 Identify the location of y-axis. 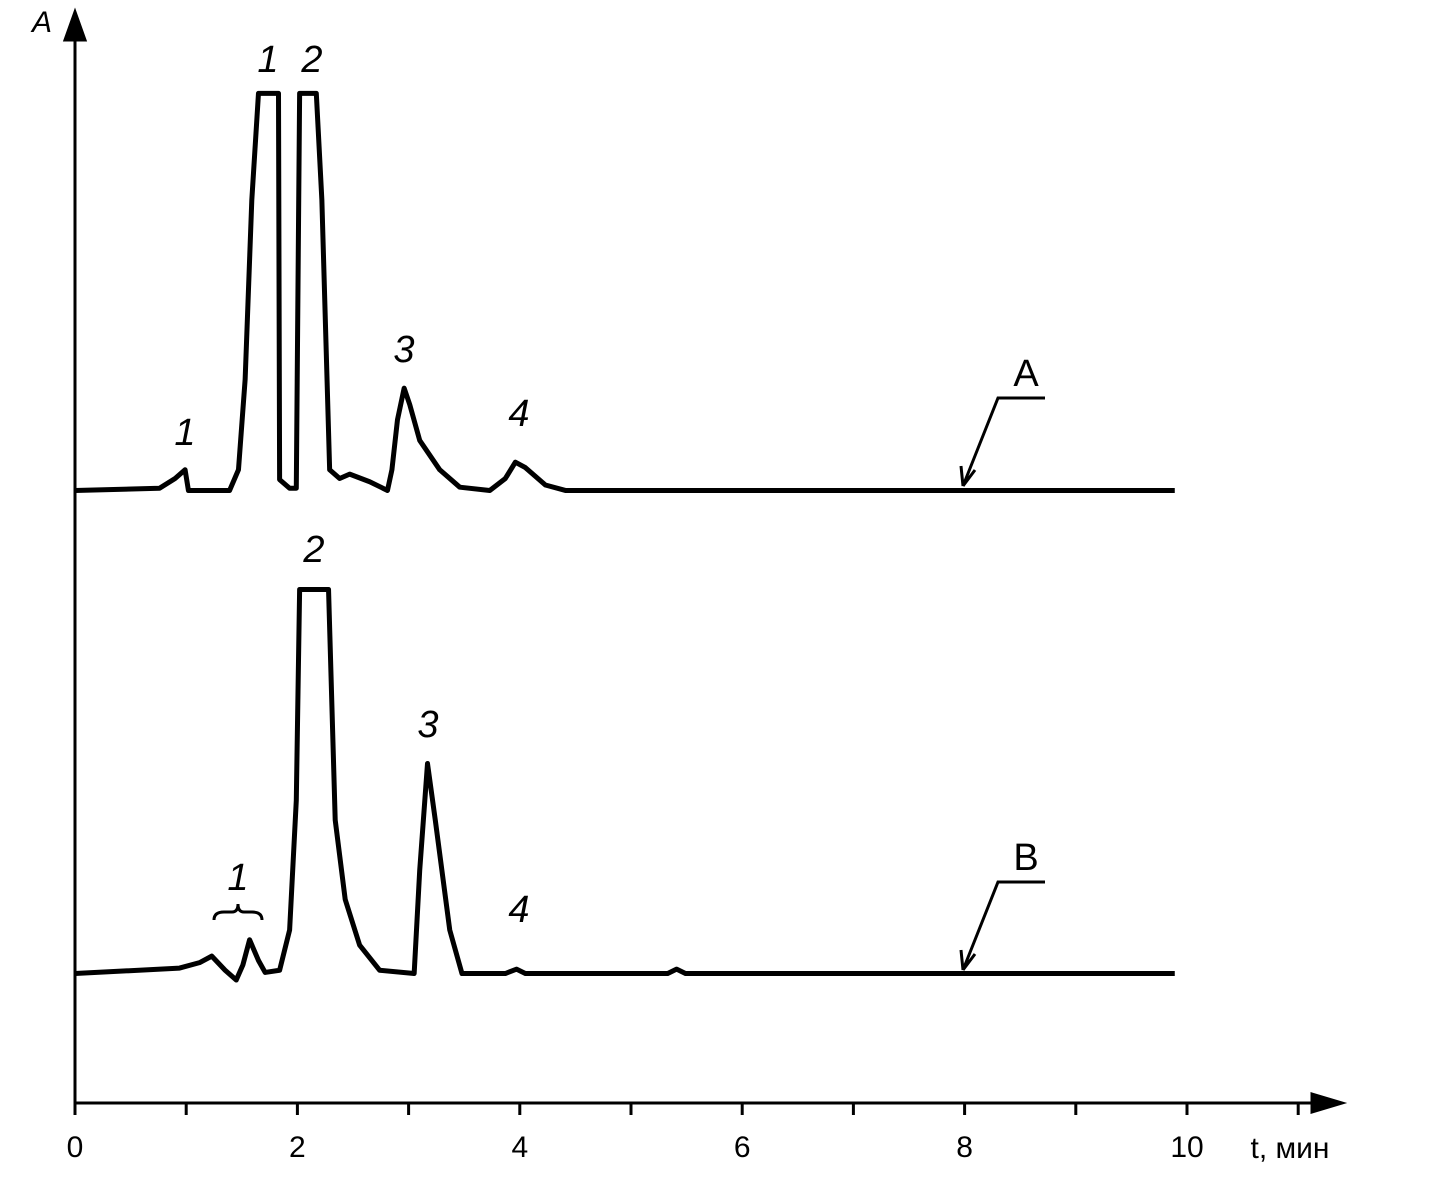
(75, 555).